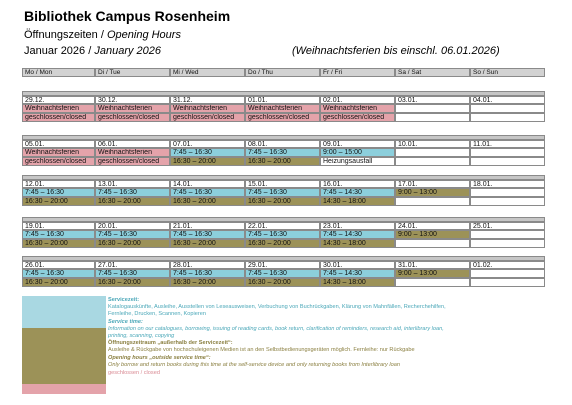  I want to click on subtitle: Öffnungszeiten / Opening Hours, so click(102, 35).